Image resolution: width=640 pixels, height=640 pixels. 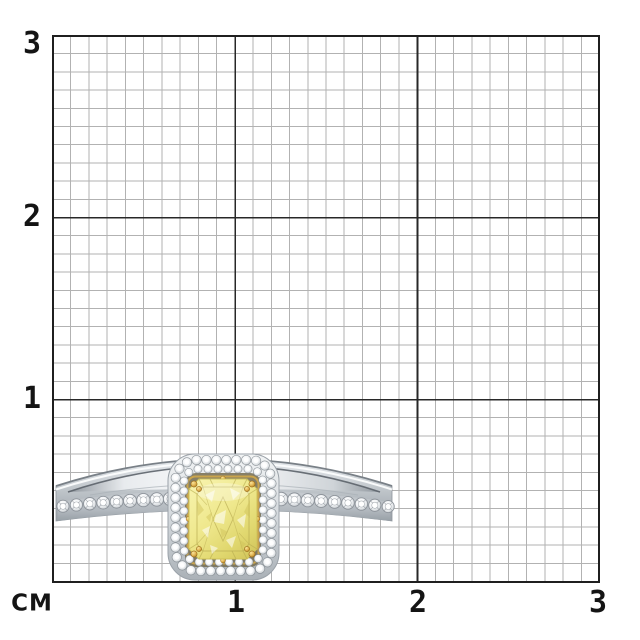 I want to click on halo-inner-row, so click(x=223, y=515).